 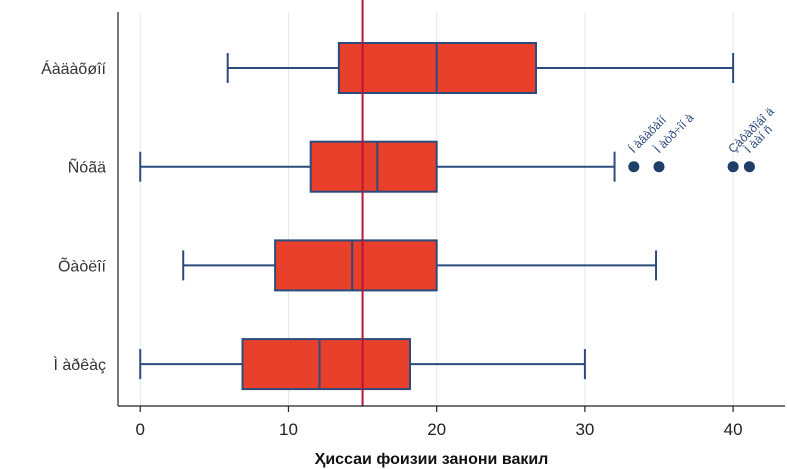 What do you see at coordinates (139, 429) in the screenshot?
I see `x-tick-label: 0` at bounding box center [139, 429].